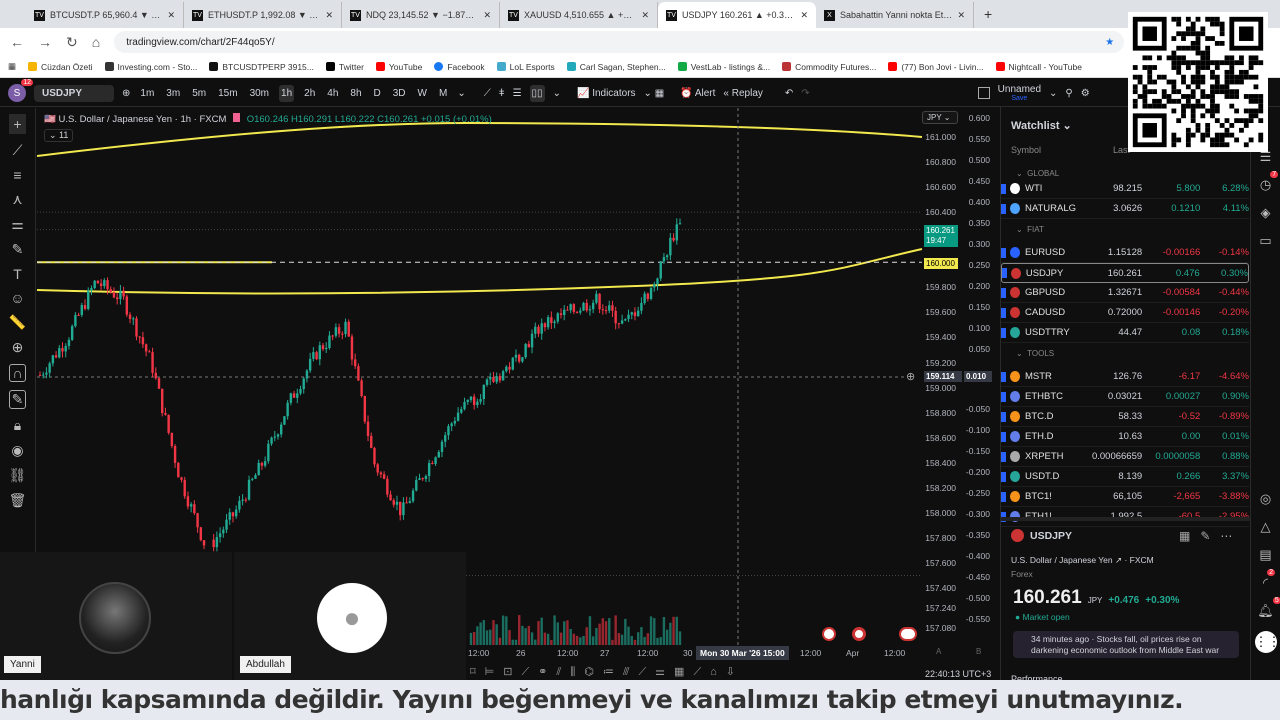 The height and width of the screenshot is (720, 1280). I want to click on forward-icon: →, so click(45, 42).